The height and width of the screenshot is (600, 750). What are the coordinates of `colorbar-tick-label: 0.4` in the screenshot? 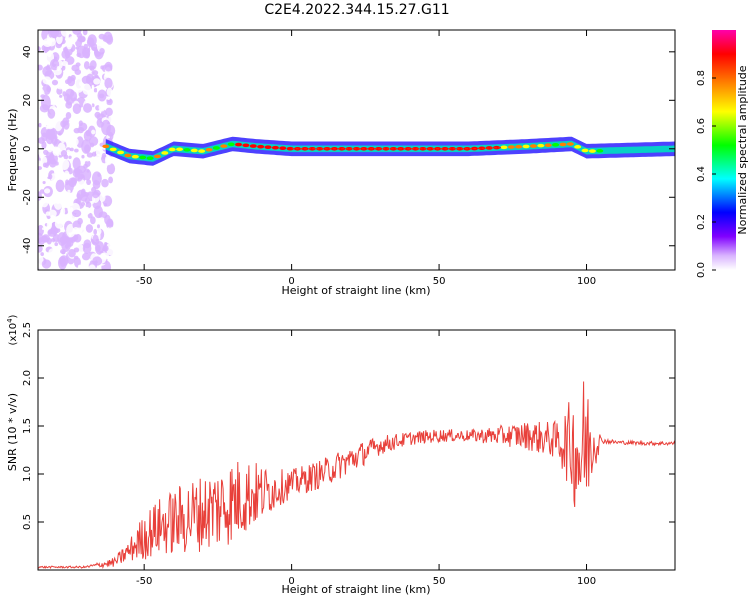 It's located at (701, 174).